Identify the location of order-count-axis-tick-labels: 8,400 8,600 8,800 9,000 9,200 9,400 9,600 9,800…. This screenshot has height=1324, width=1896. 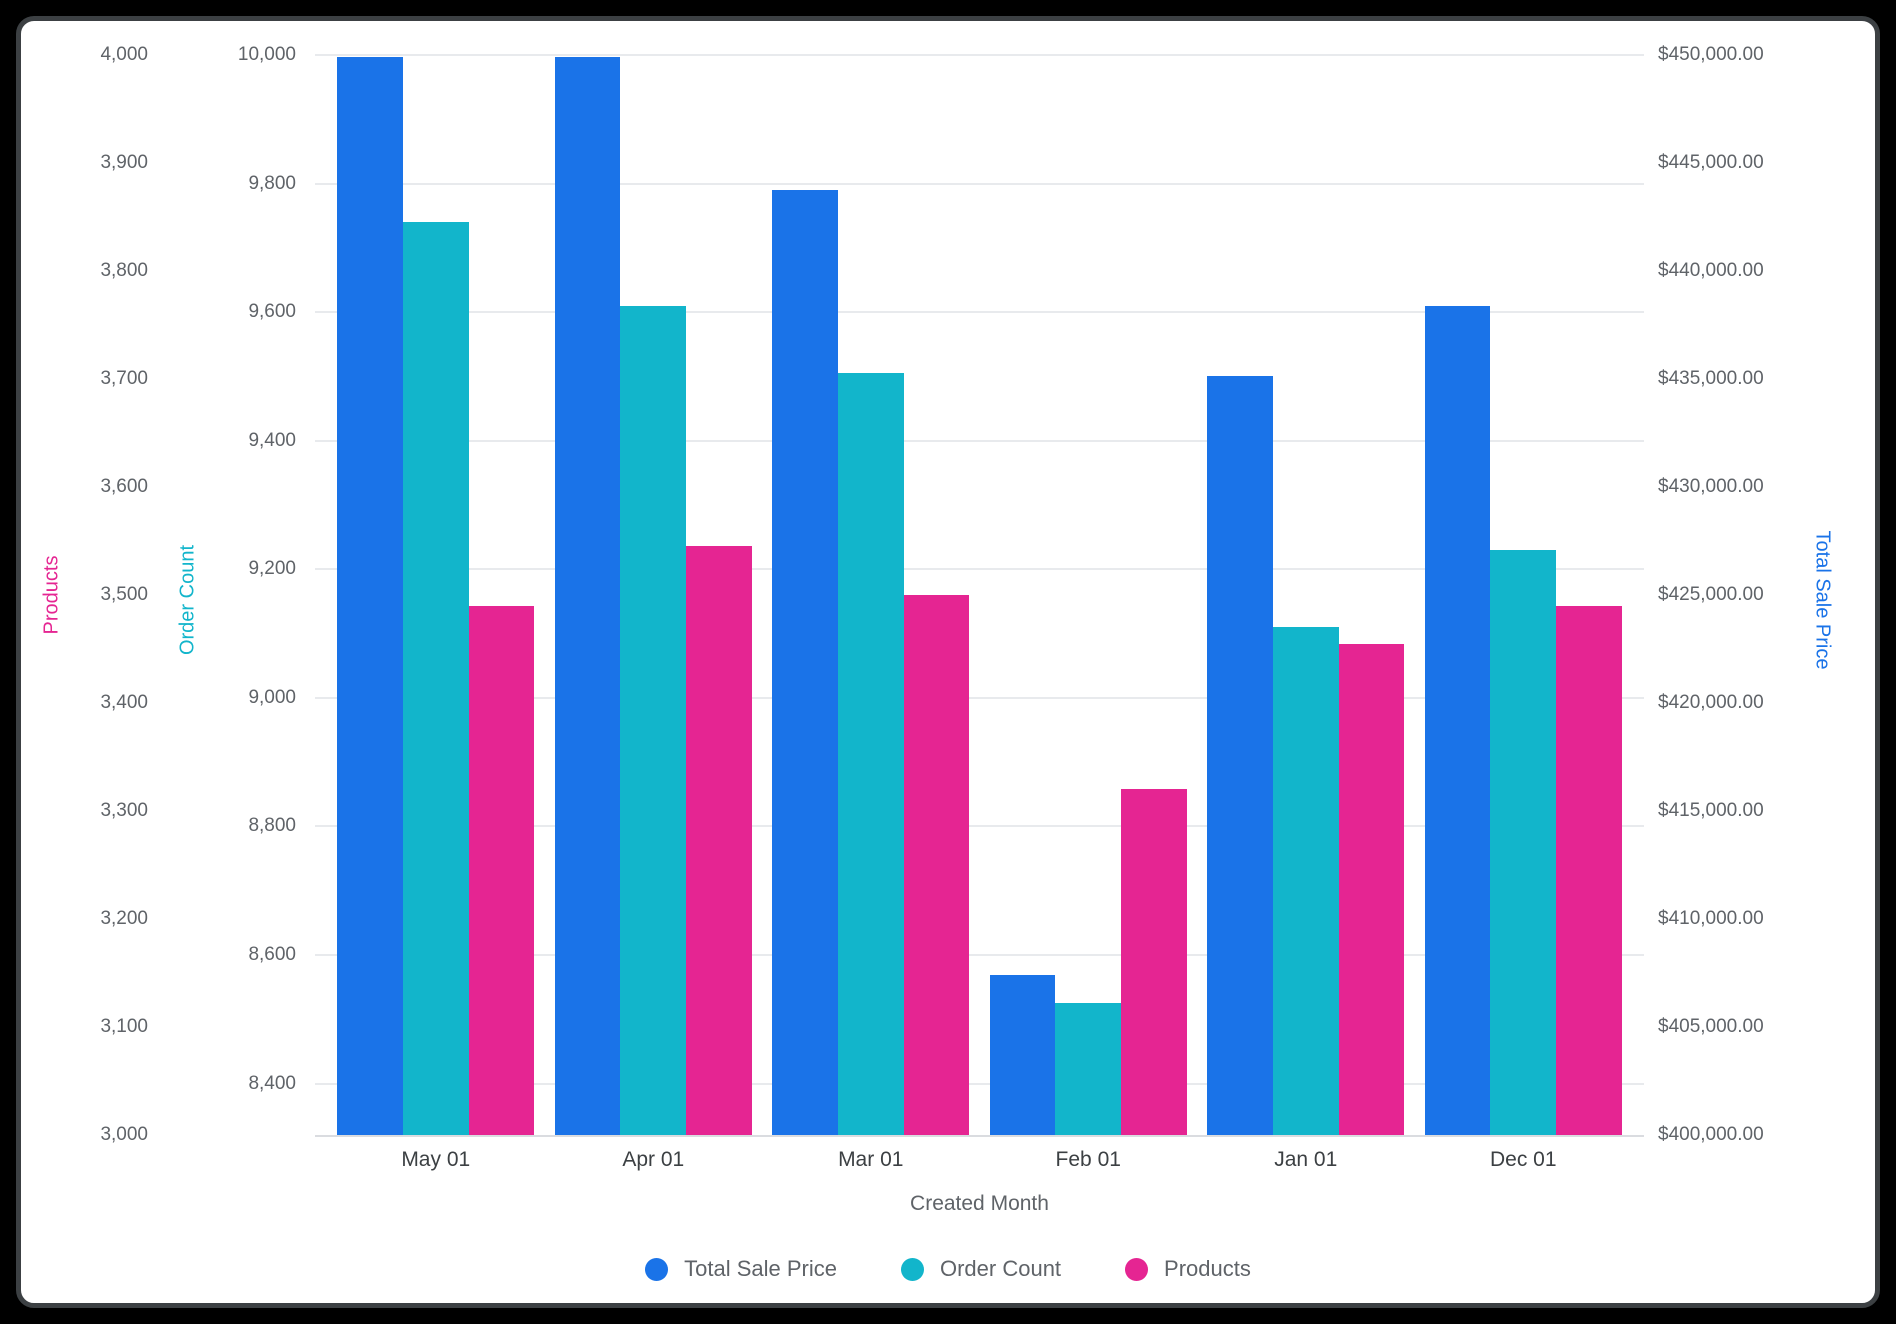
(233, 589).